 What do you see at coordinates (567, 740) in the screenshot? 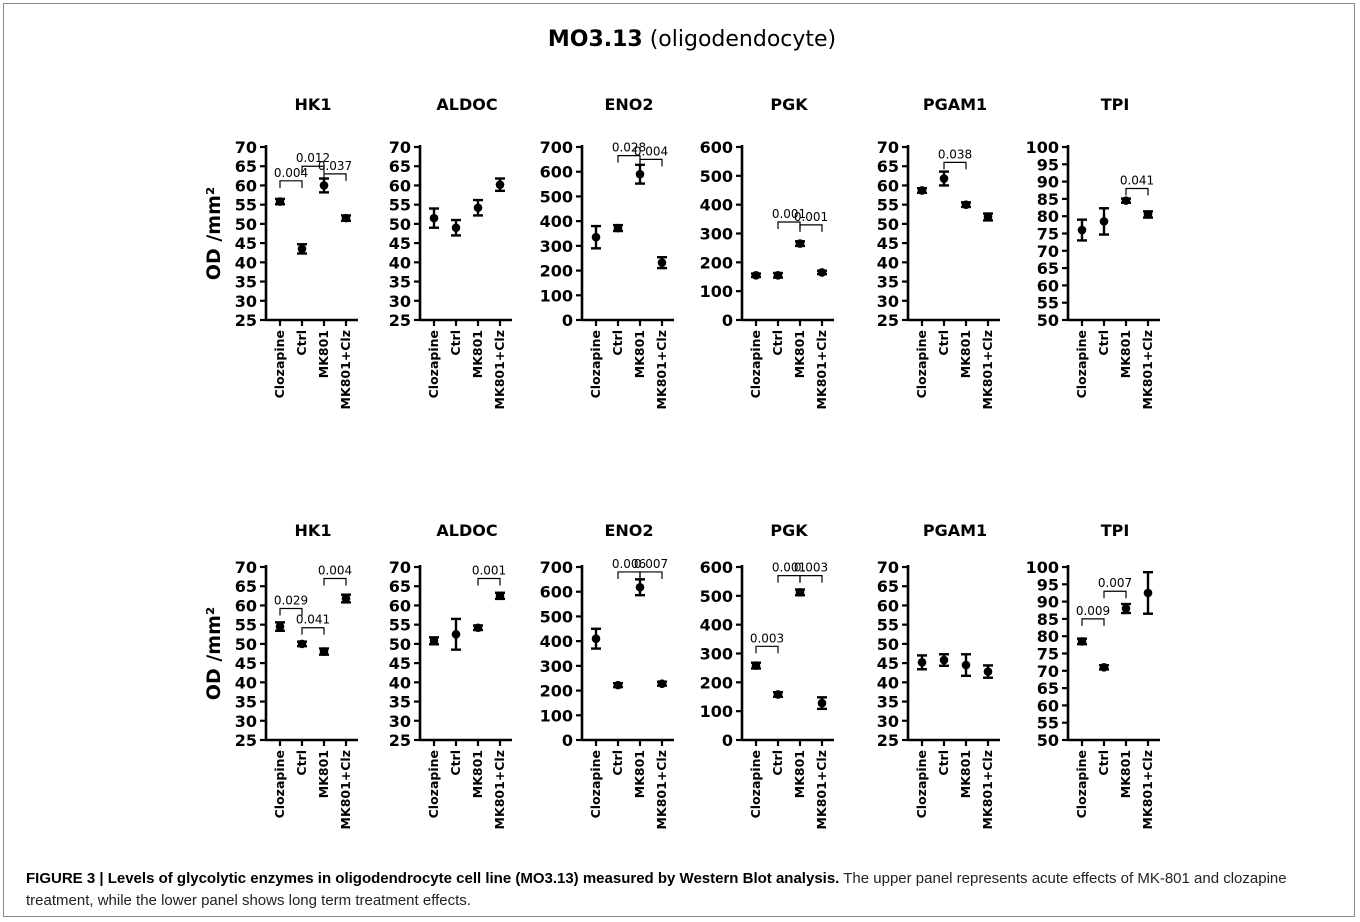
I see `y-tick-label: 0` at bounding box center [567, 740].